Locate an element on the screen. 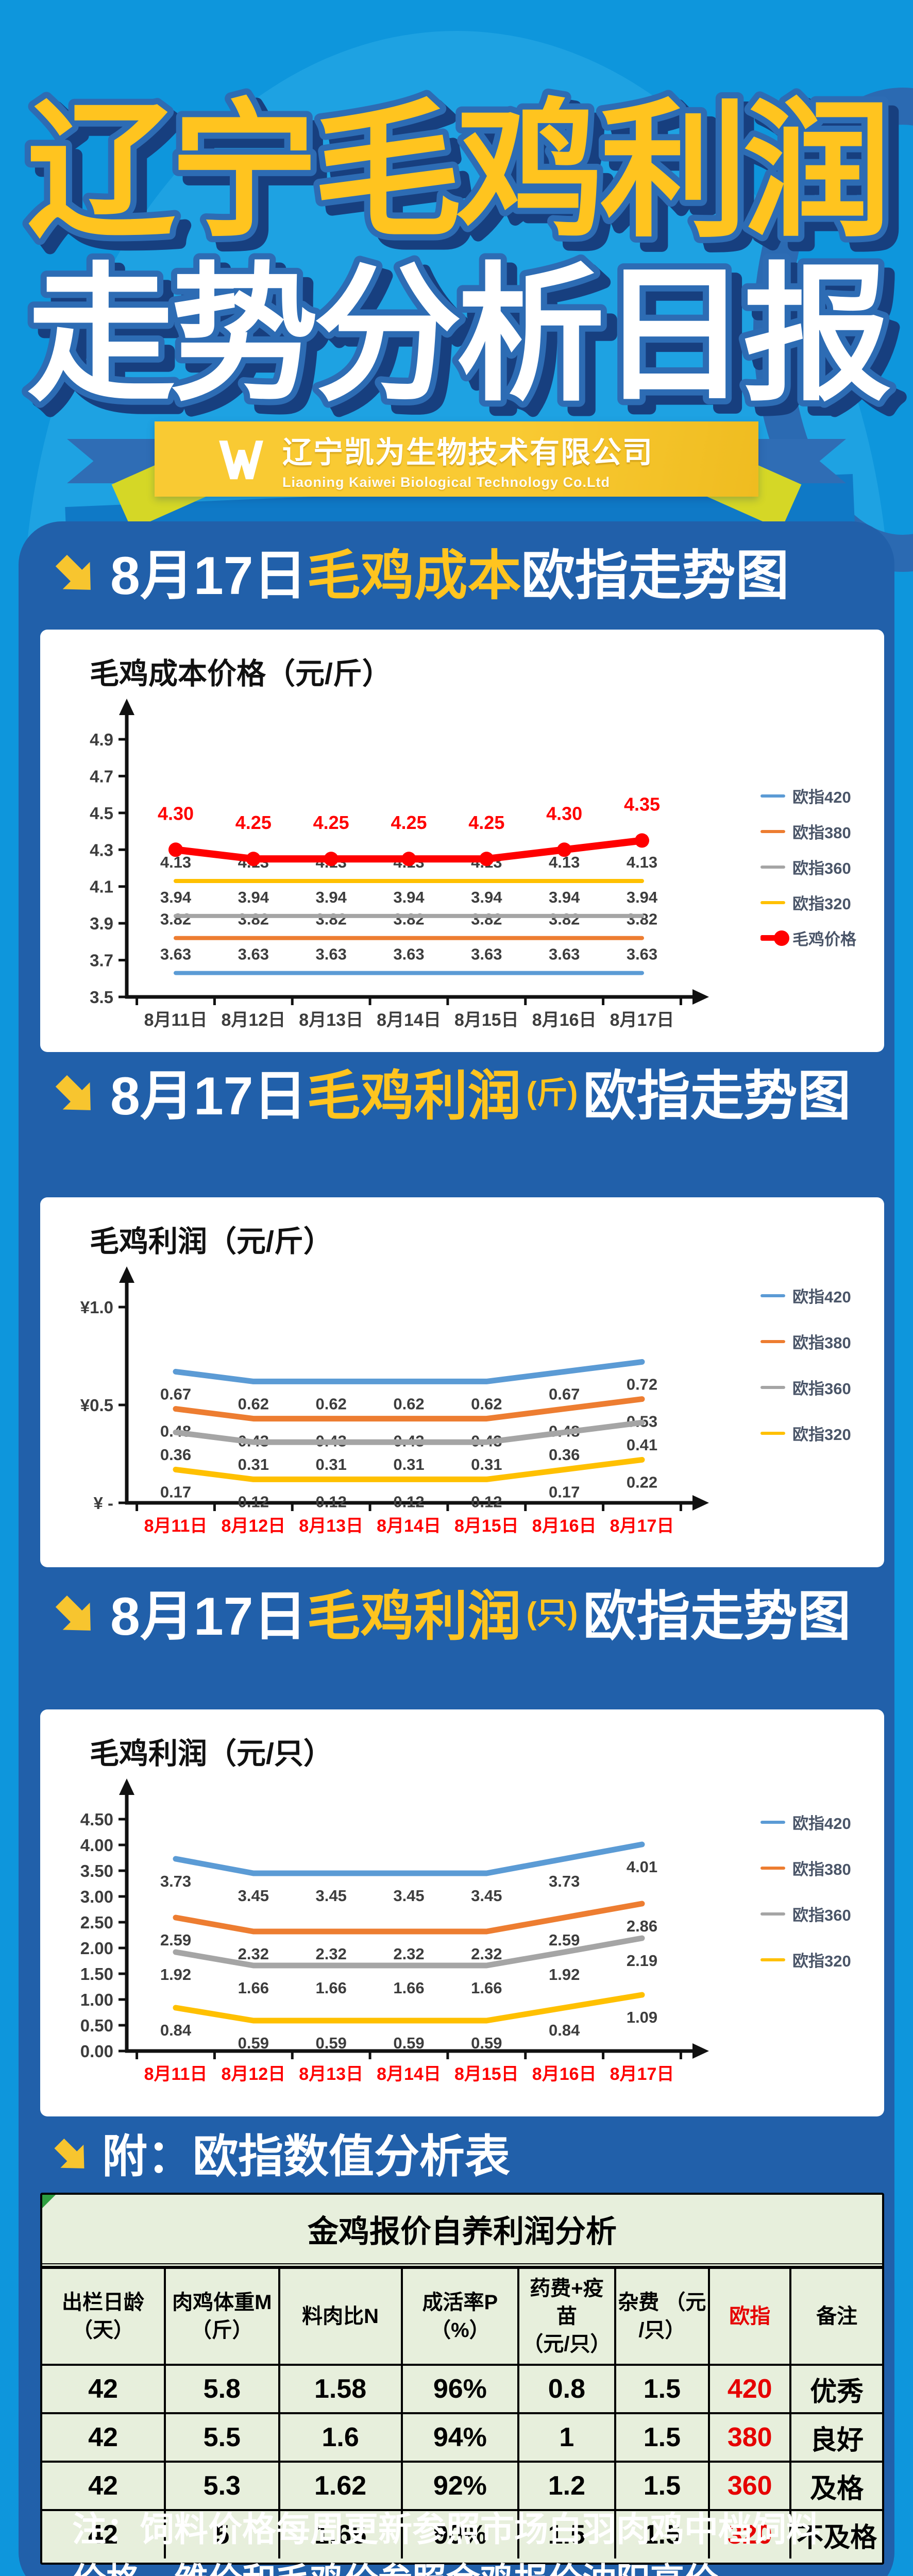 This screenshot has width=913, height=2576. table-cell: 1 is located at coordinates (566, 2437).